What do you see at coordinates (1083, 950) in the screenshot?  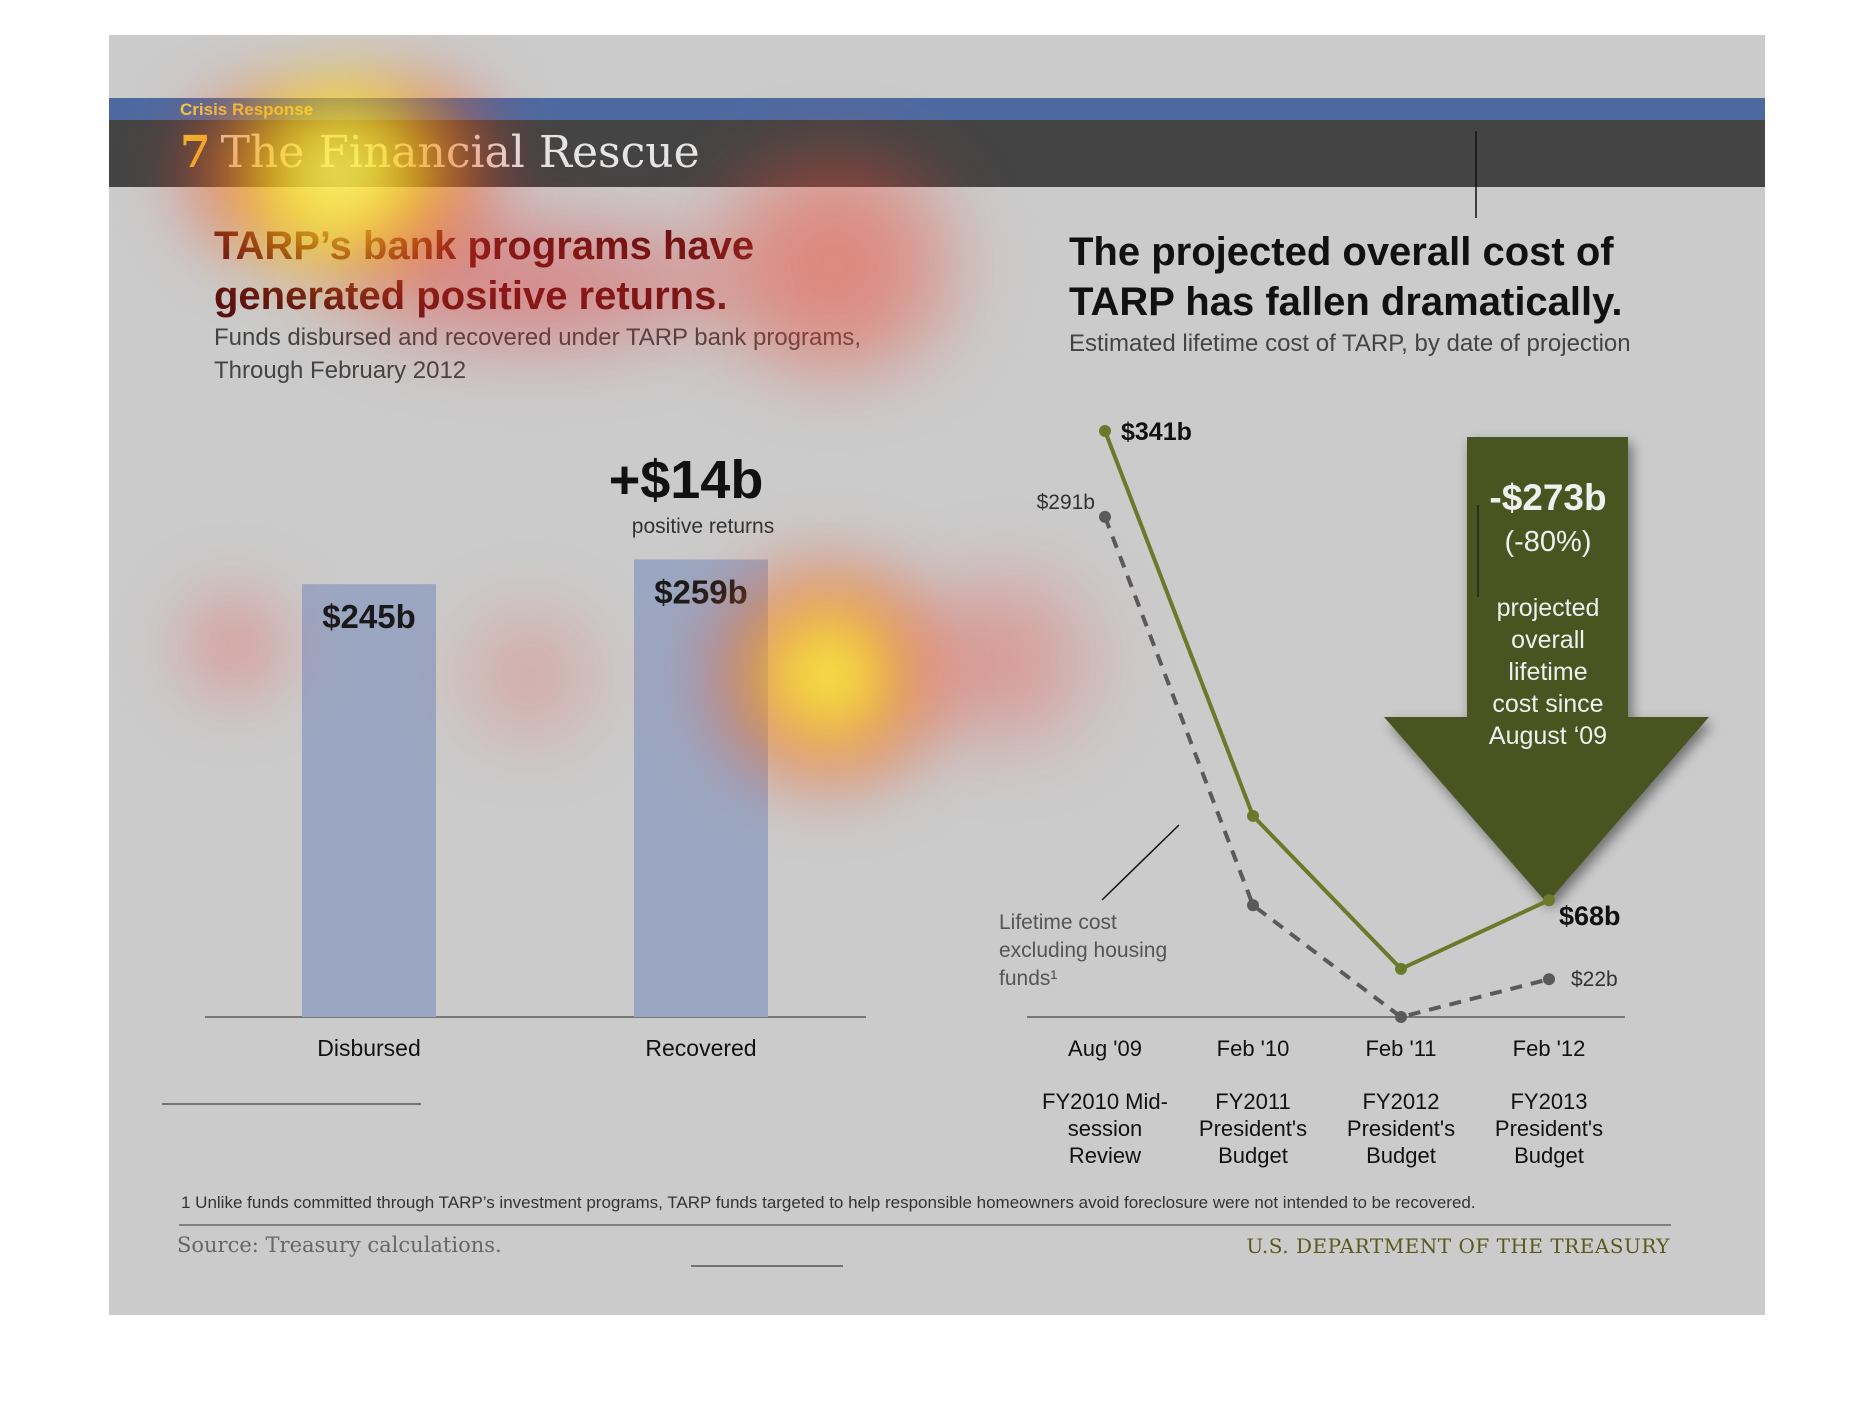 I see `annotation-text: excluding housing` at bounding box center [1083, 950].